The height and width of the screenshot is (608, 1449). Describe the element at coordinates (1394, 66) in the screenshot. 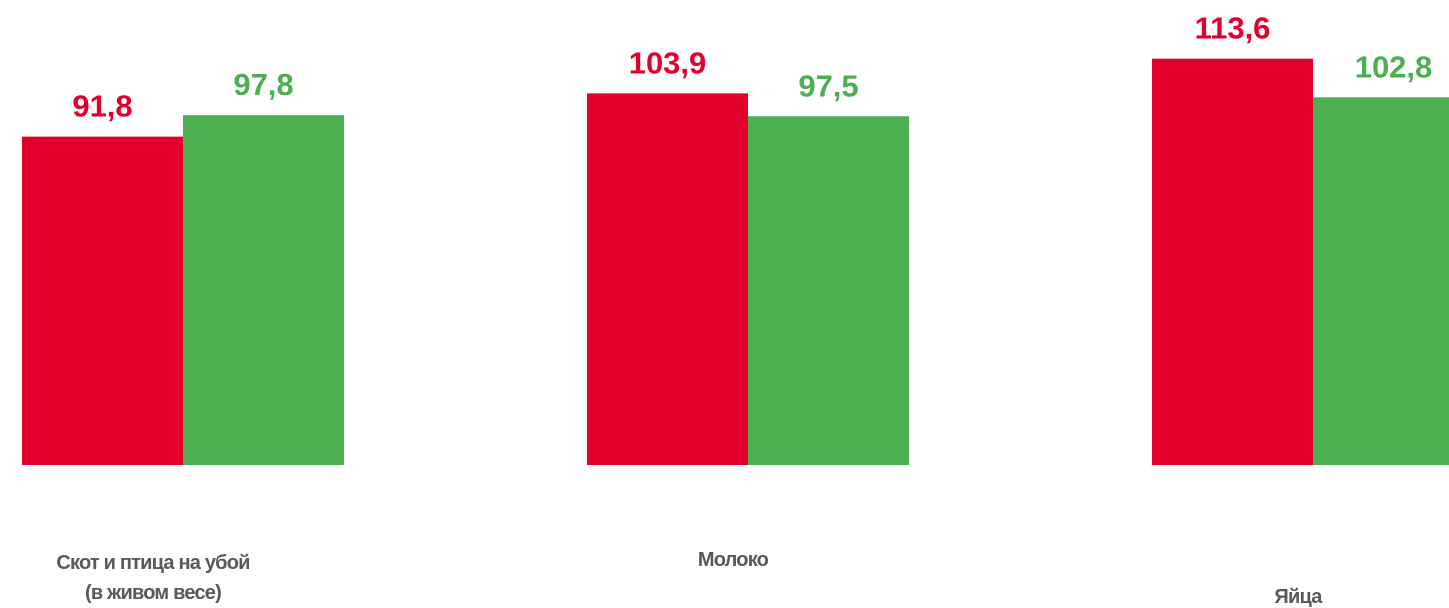

I see `value-label: 102,8` at that location.